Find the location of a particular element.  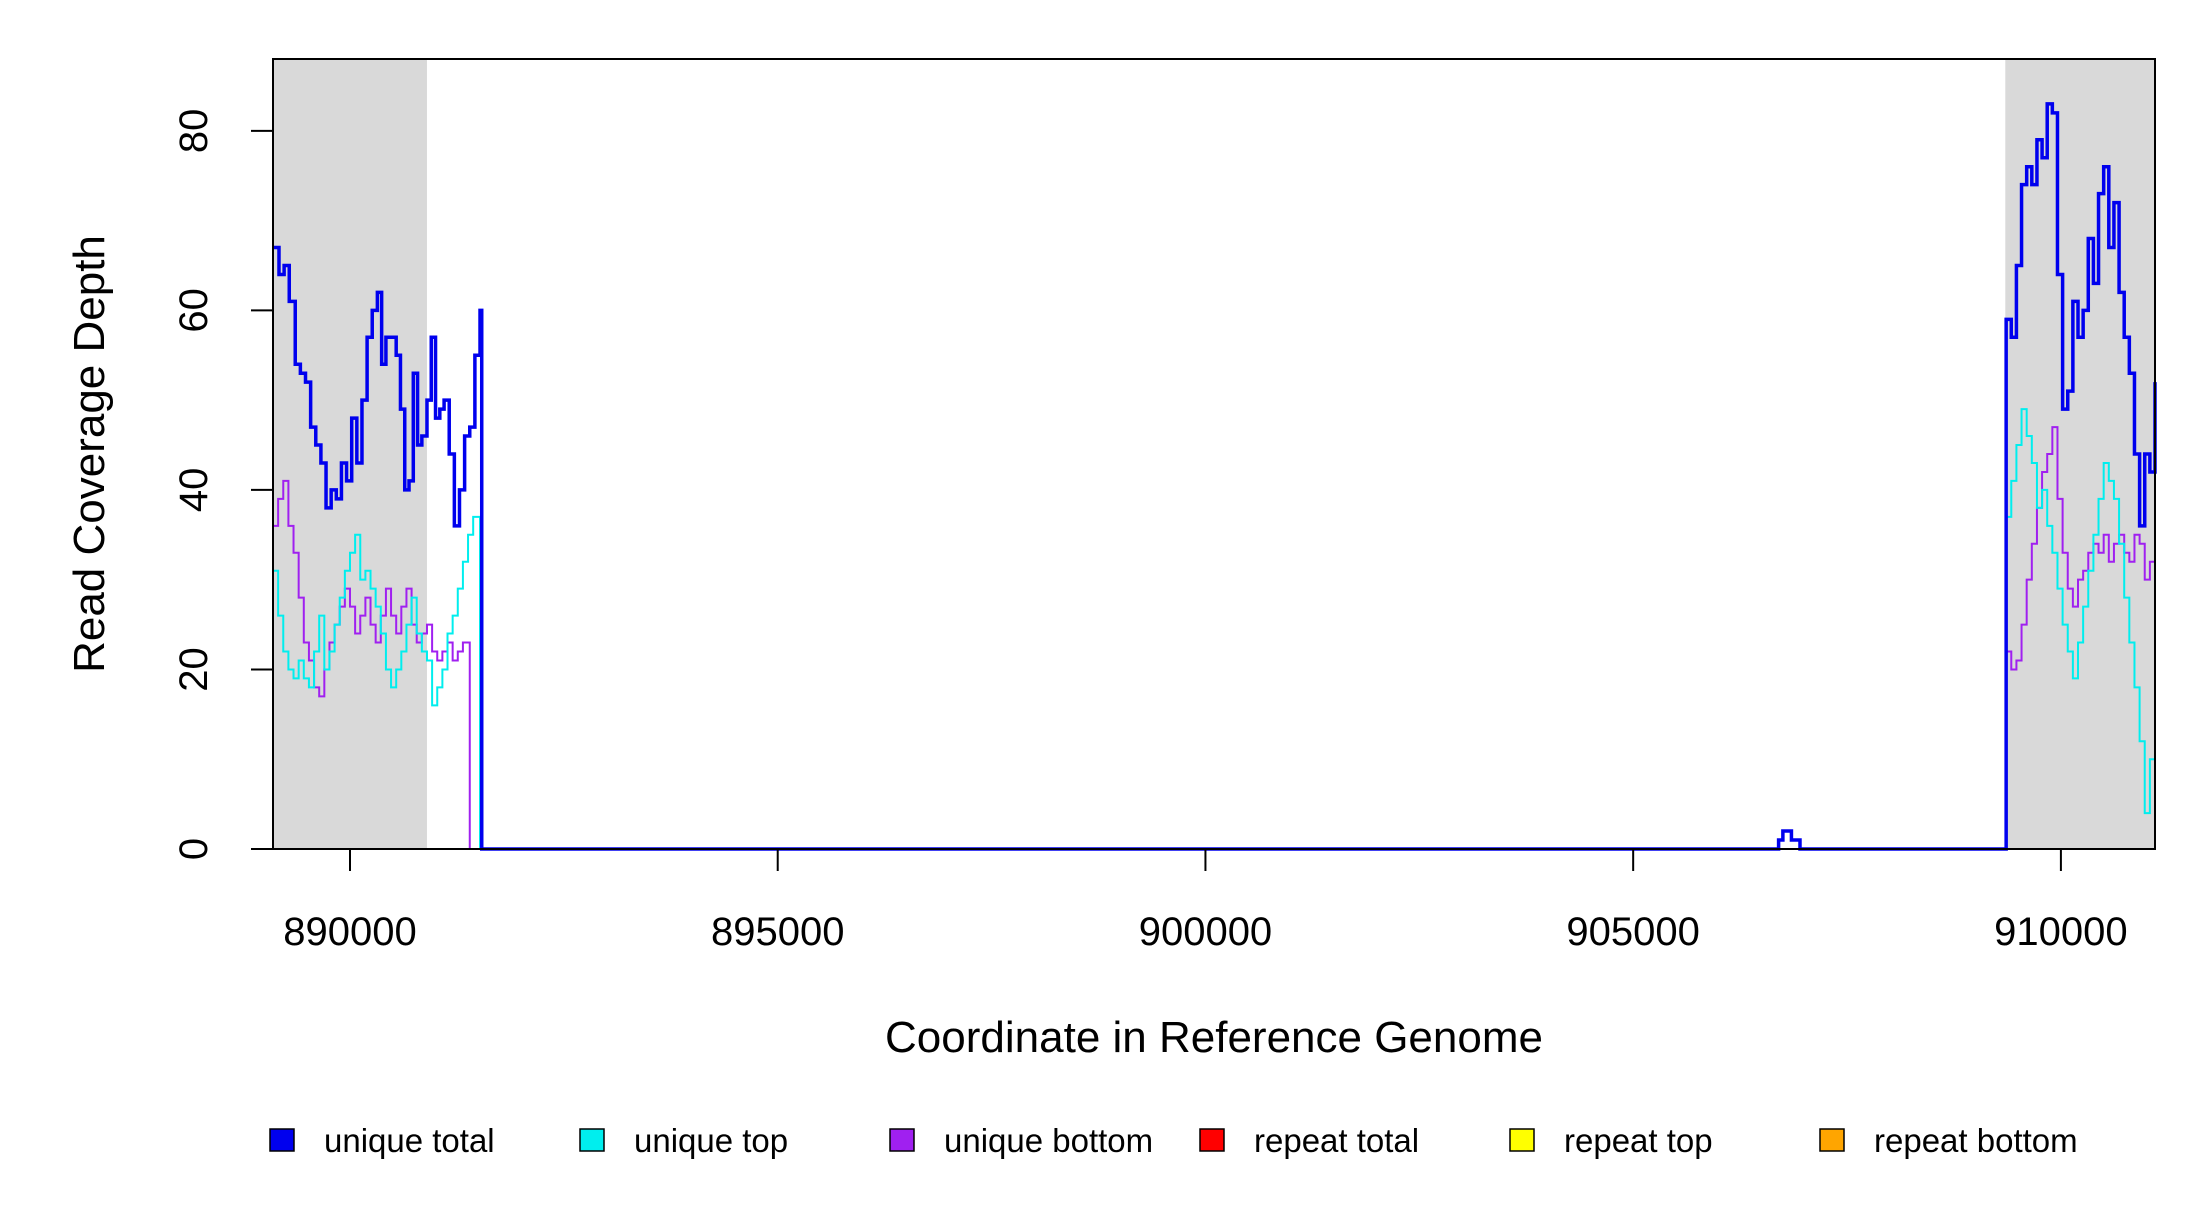

legend-swatch-unique-bottom is located at coordinates (902, 1140).